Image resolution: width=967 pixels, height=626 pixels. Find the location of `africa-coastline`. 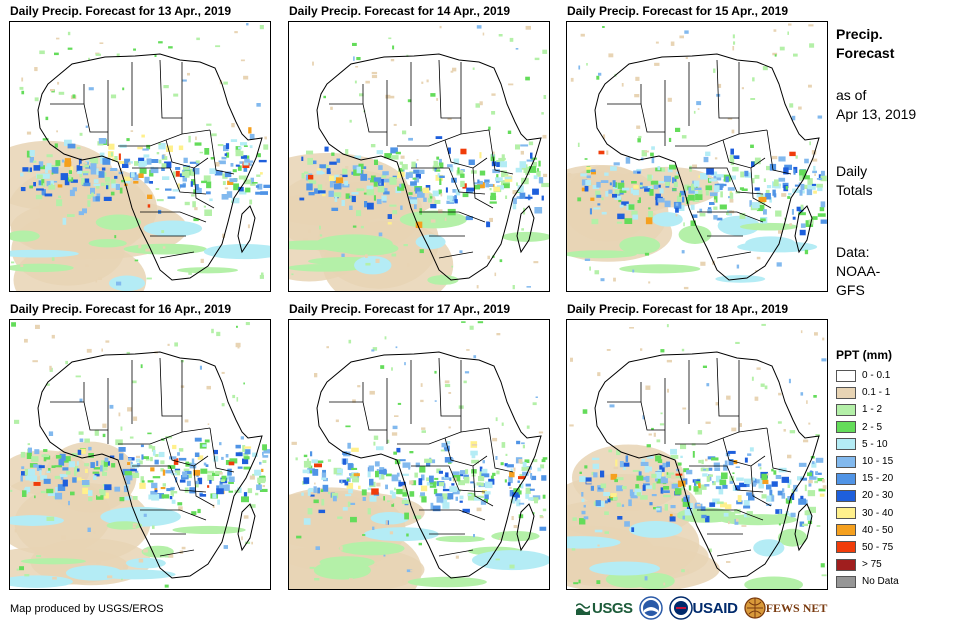

africa-coastline is located at coordinates (707, 465).